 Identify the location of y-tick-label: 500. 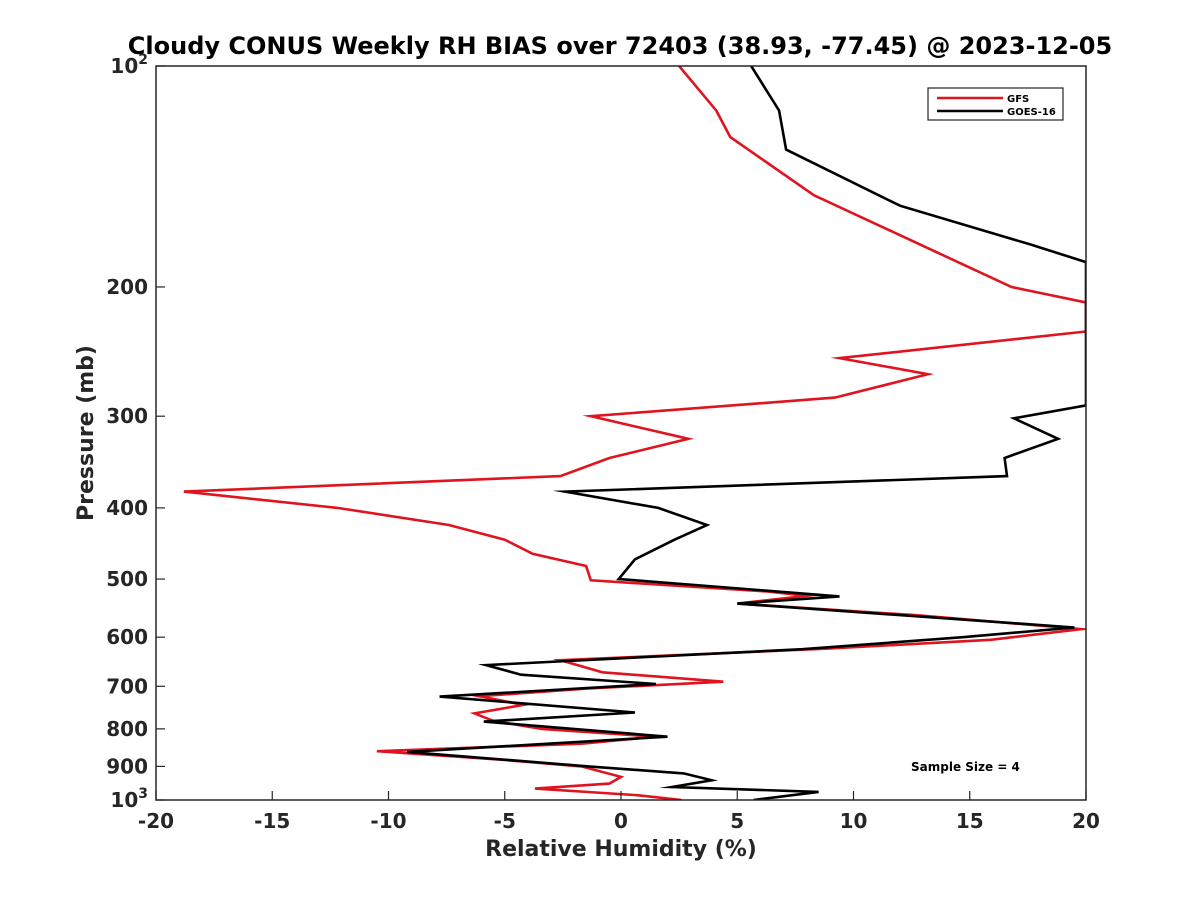
(127, 579).